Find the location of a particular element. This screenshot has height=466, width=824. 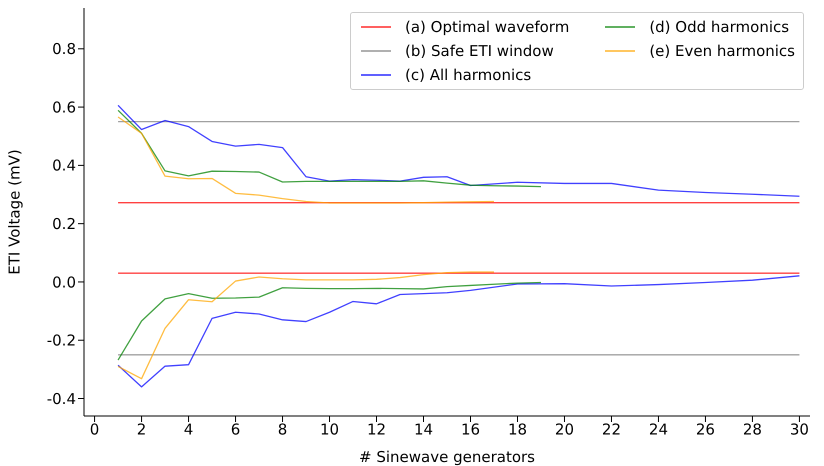

x-tick-label: 24 is located at coordinates (658, 429).